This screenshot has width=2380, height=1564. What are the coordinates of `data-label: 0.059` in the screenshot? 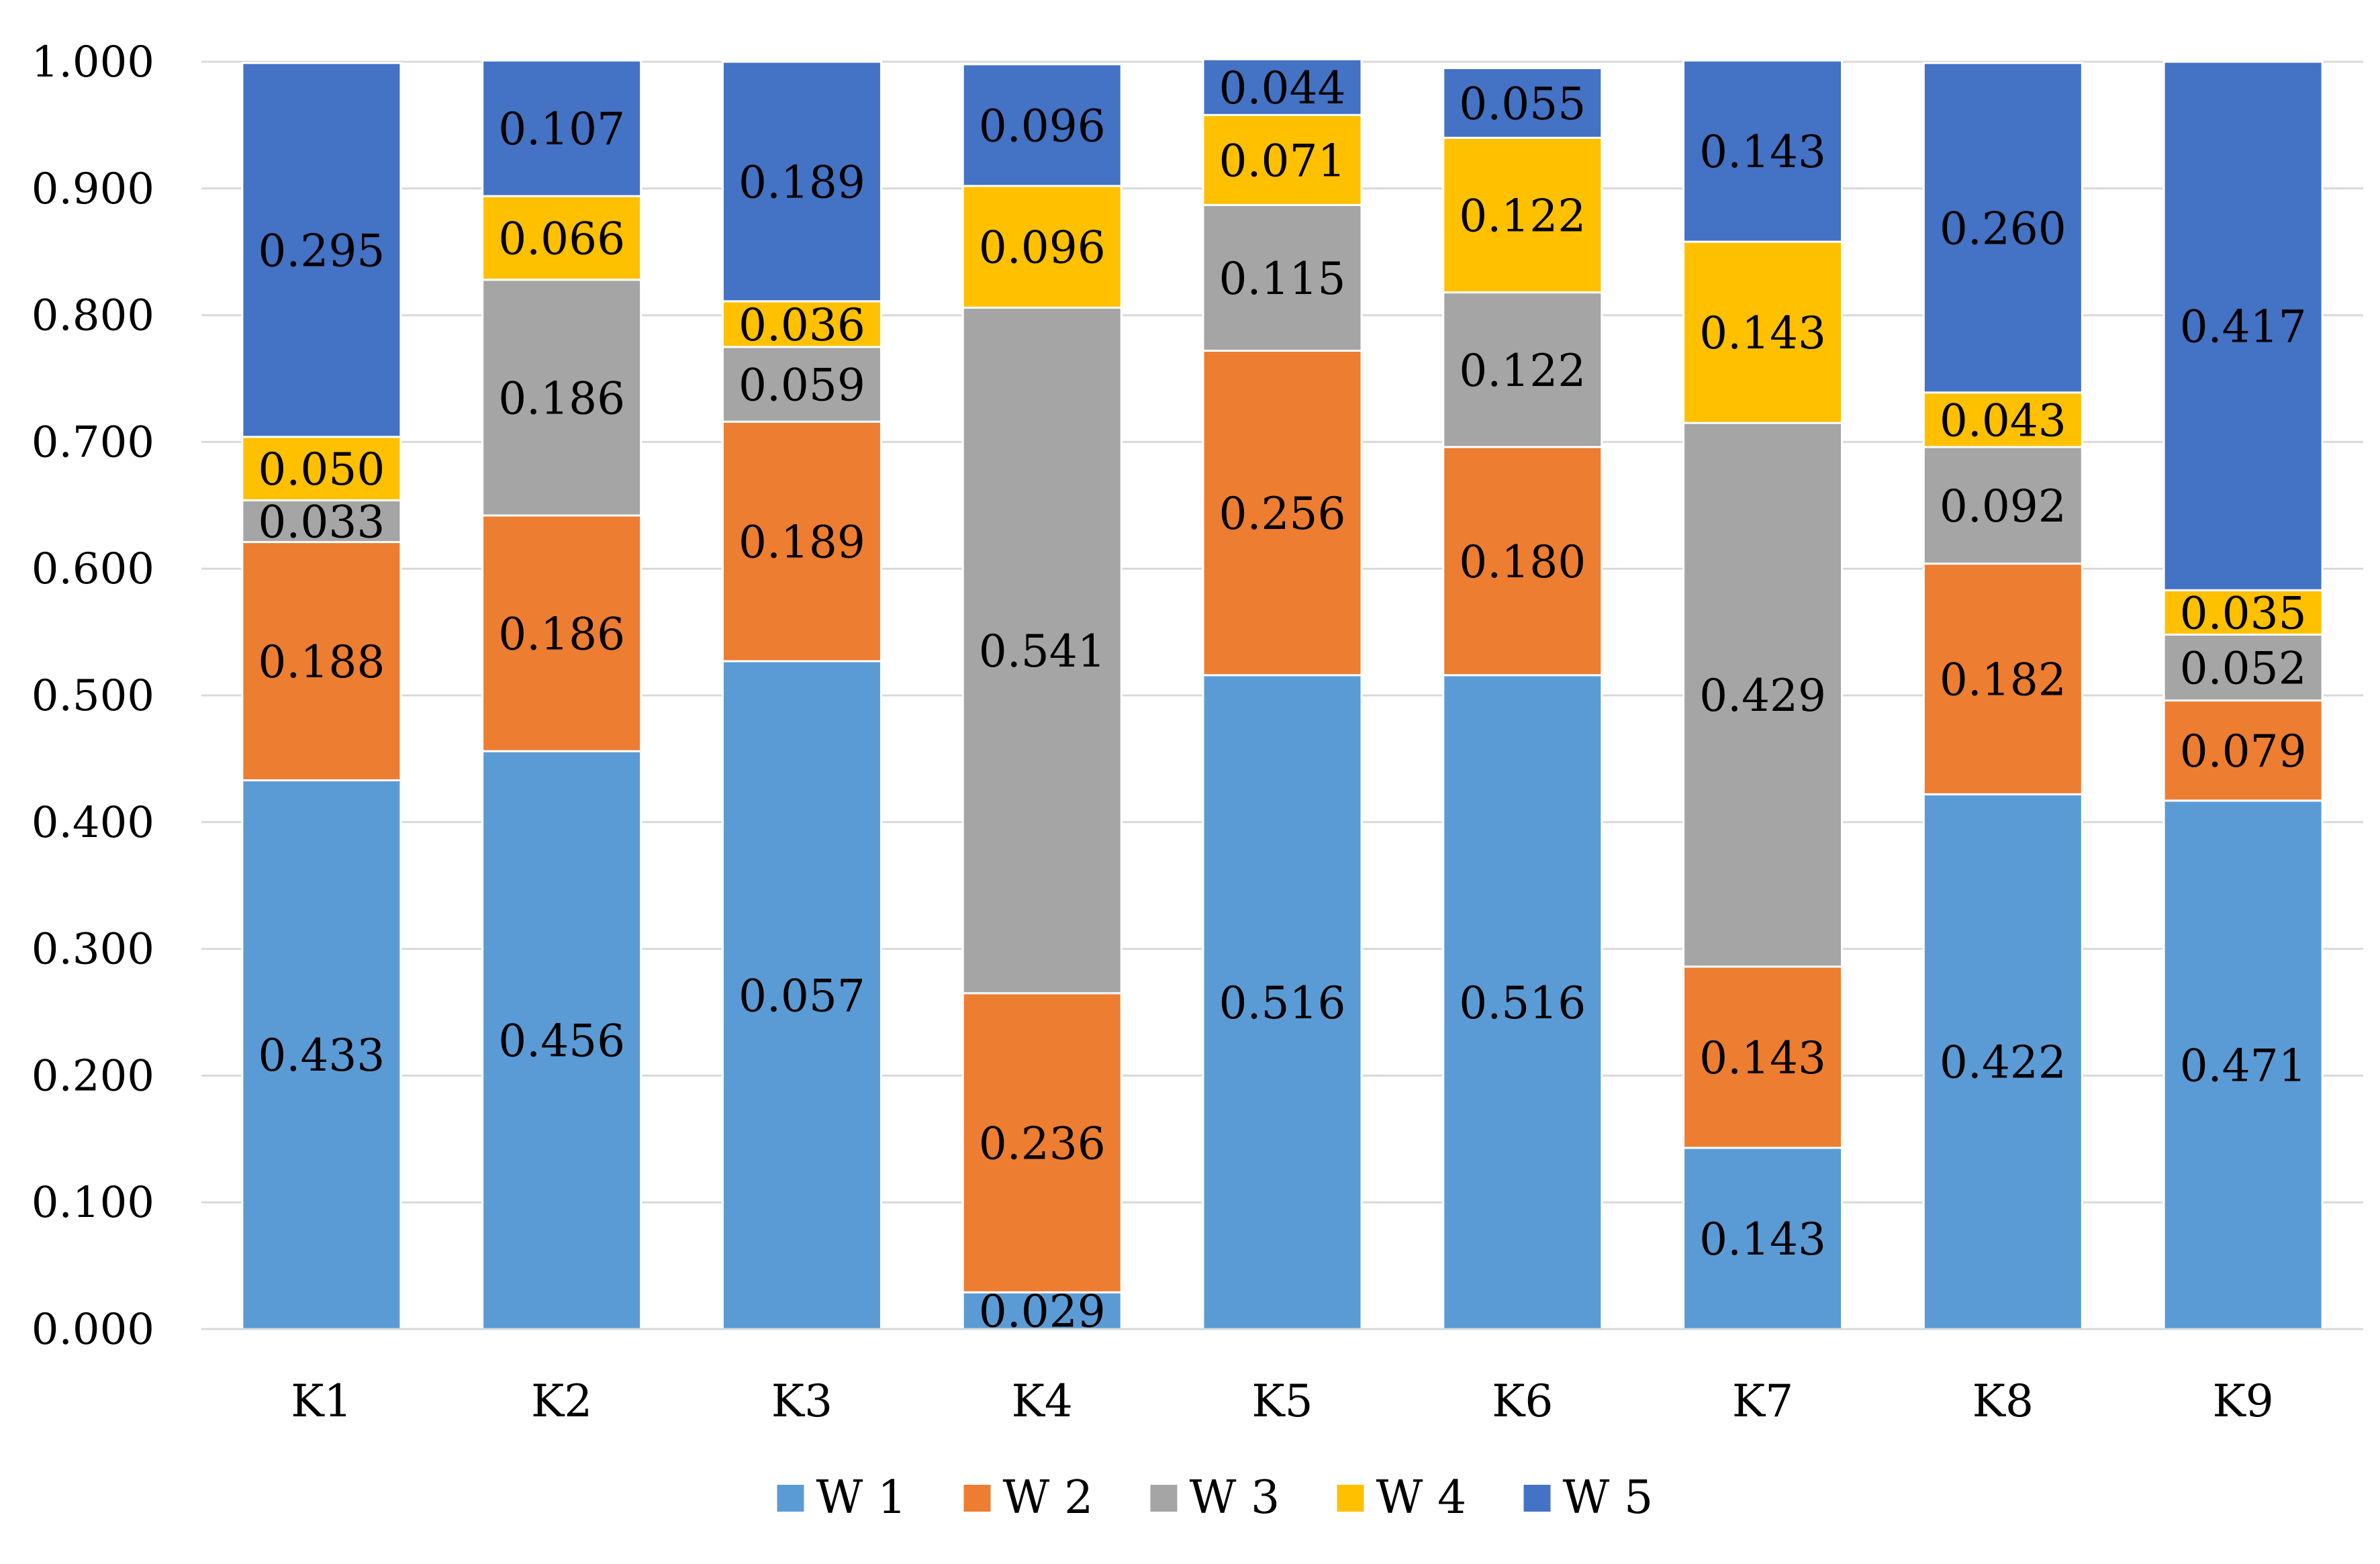 It's located at (802, 385).